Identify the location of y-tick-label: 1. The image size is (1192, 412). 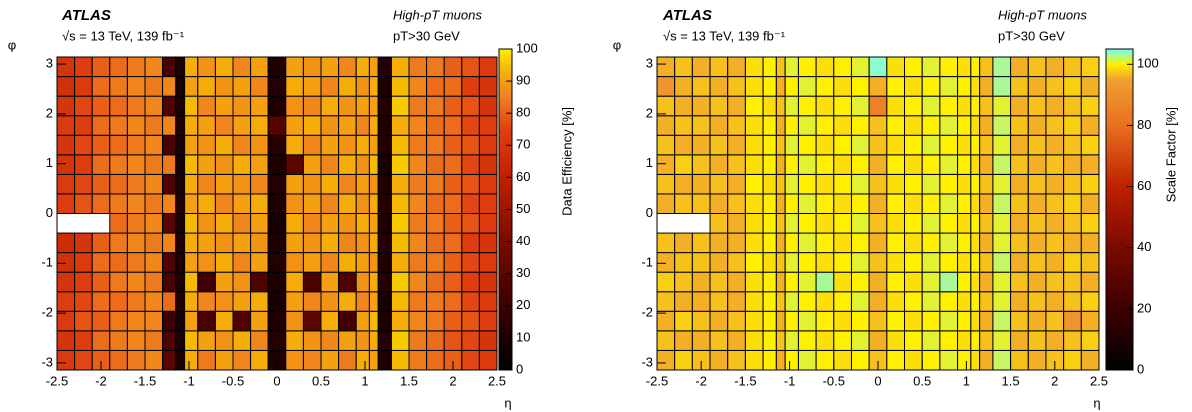
(649, 162).